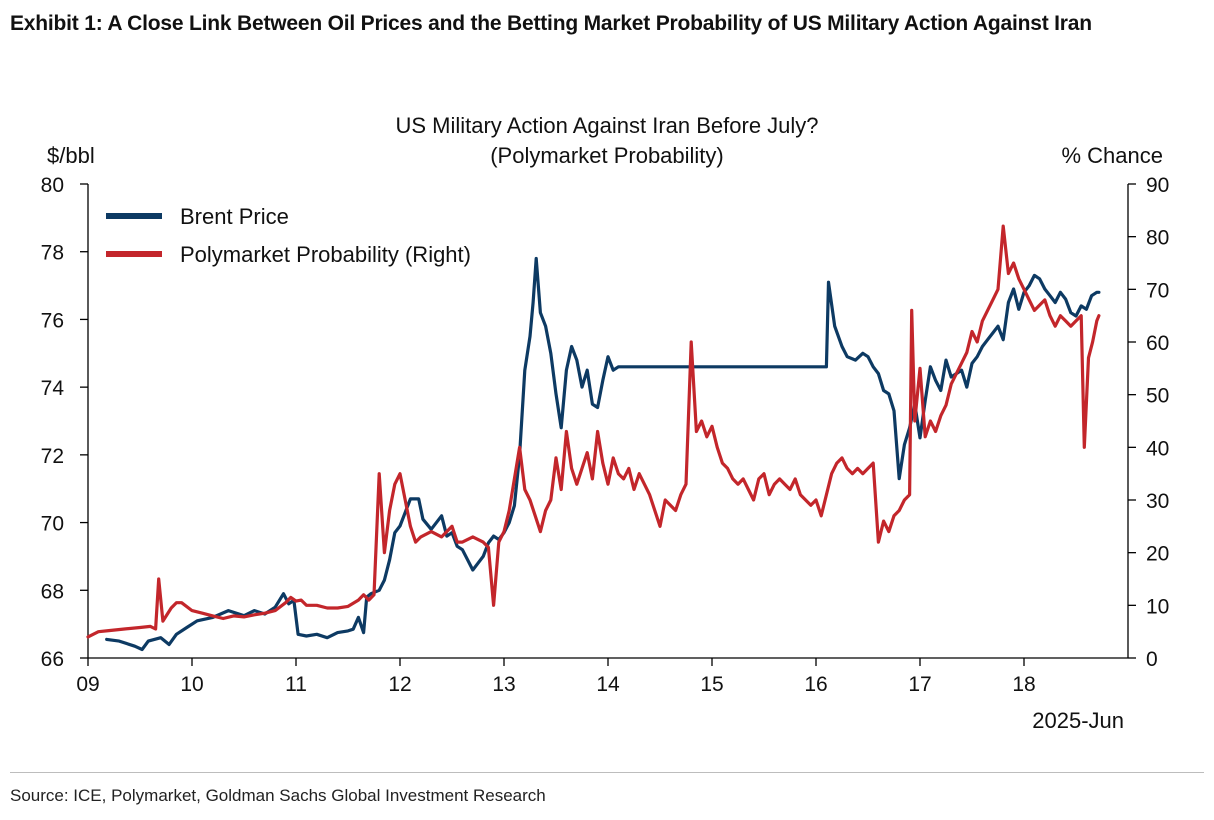 The image size is (1214, 820). I want to click on y-right-tick-label: 0, so click(1152, 659).